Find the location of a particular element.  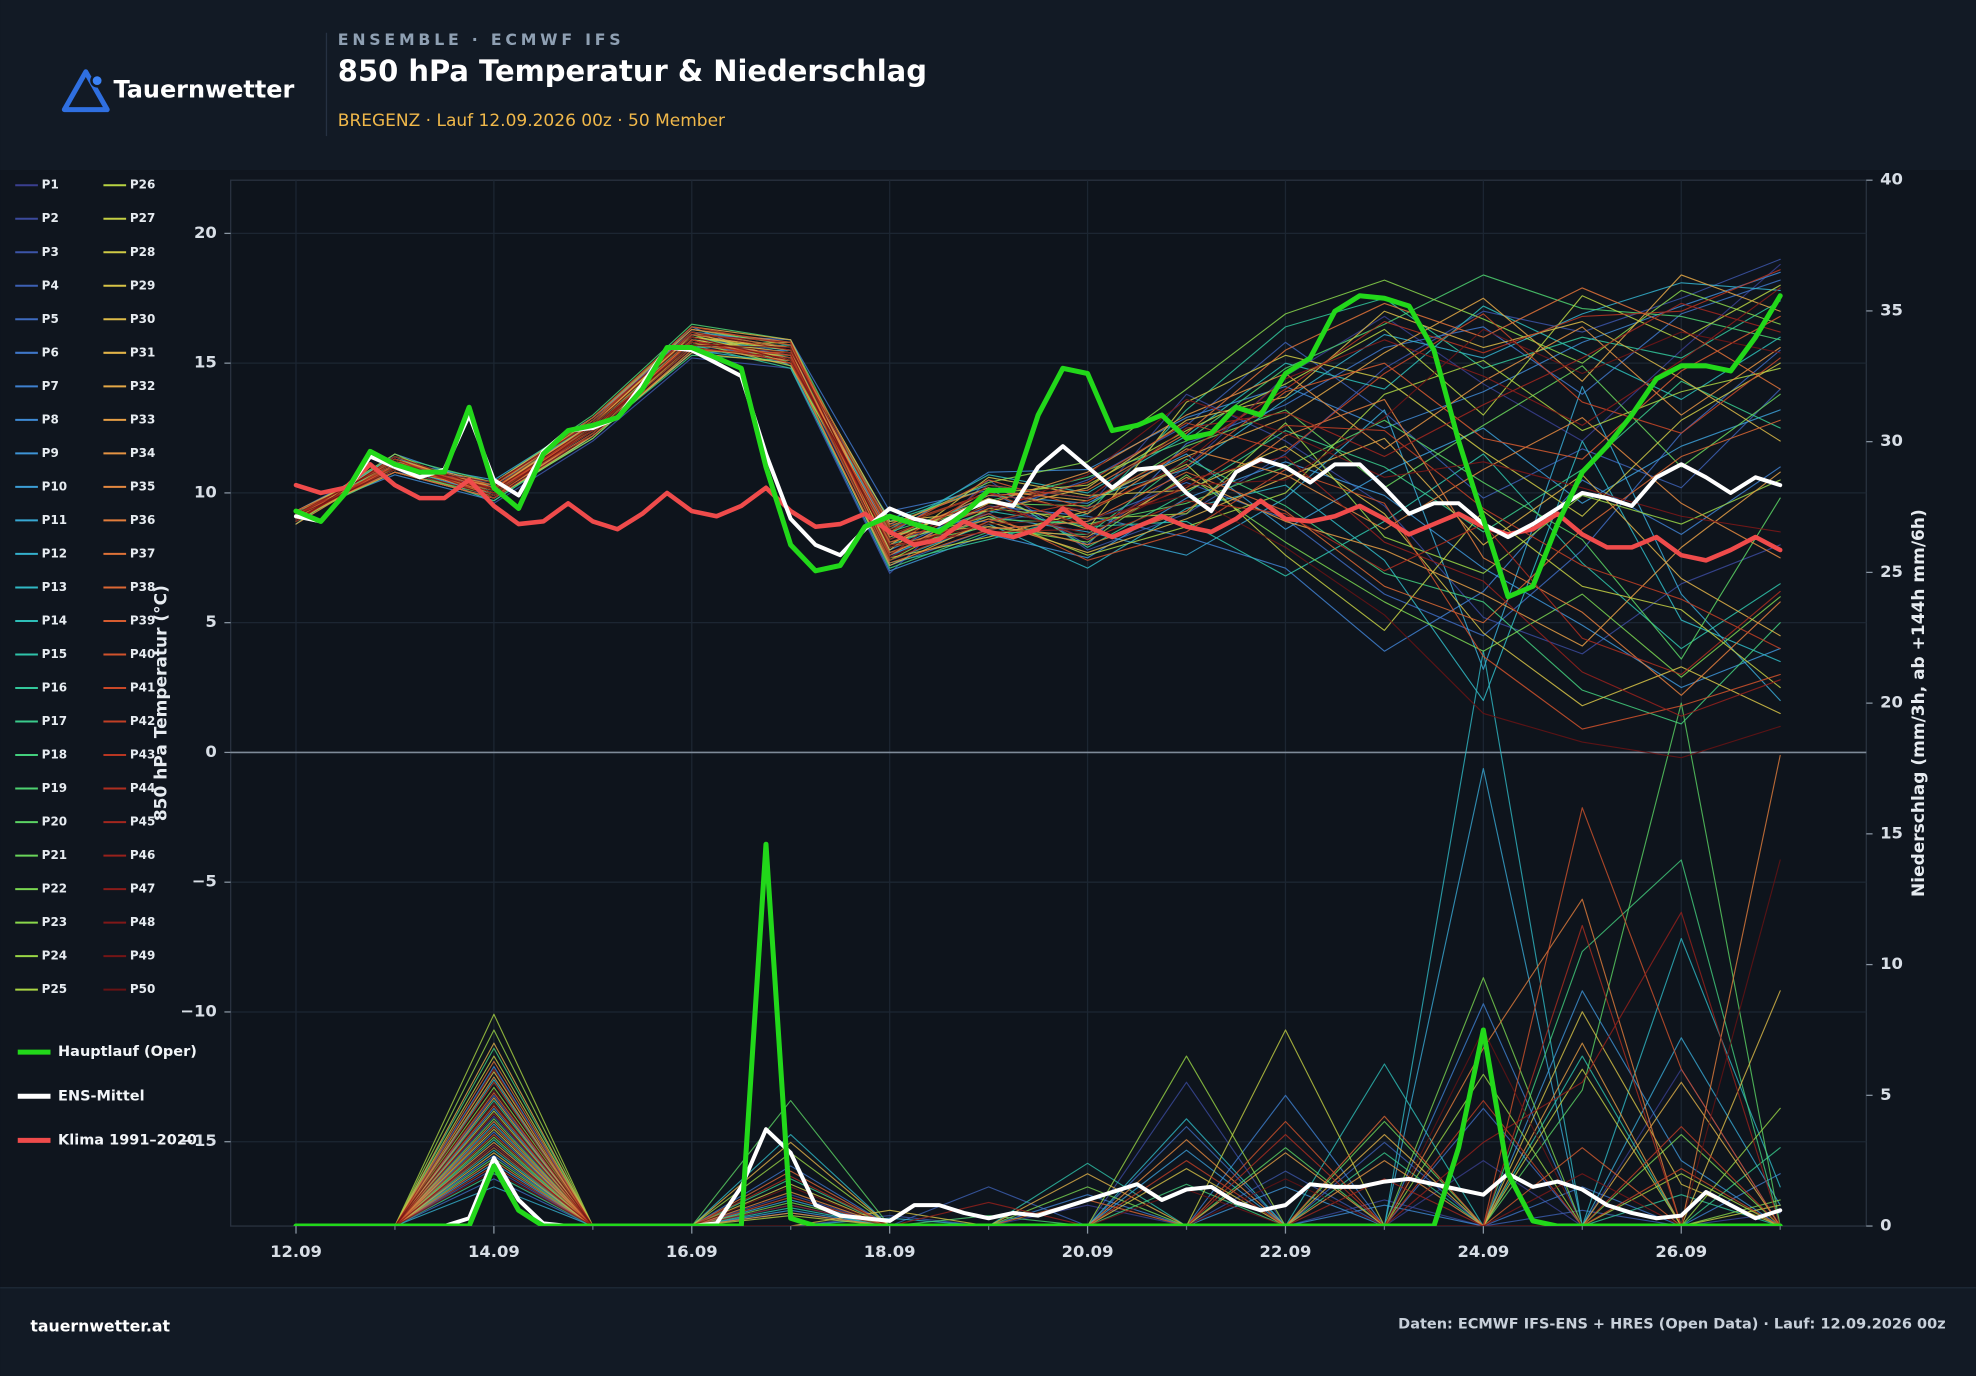

legend-label: P44 is located at coordinates (142, 788).